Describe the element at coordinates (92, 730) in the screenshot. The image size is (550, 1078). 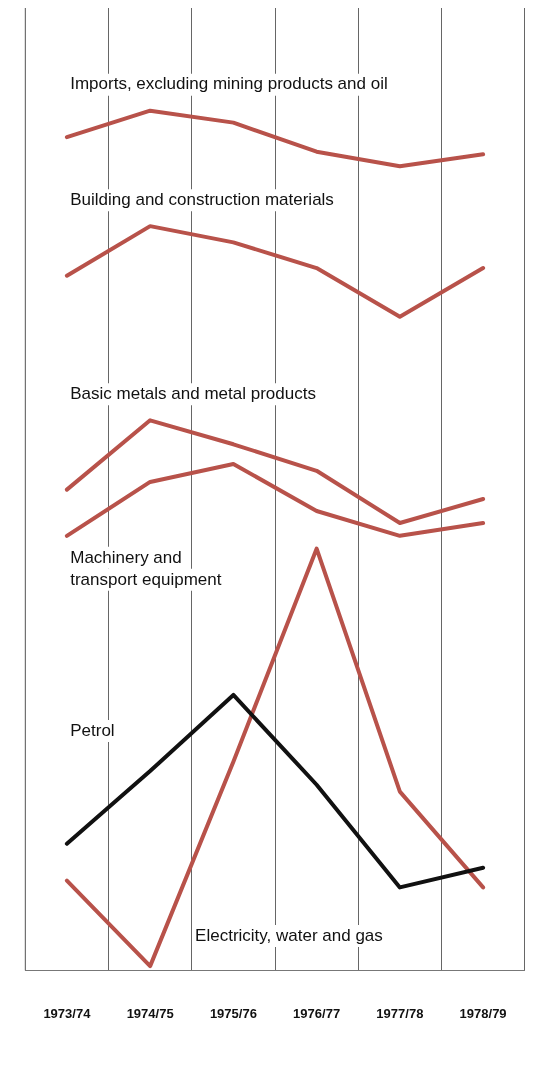
I see `text: Petrol` at that location.